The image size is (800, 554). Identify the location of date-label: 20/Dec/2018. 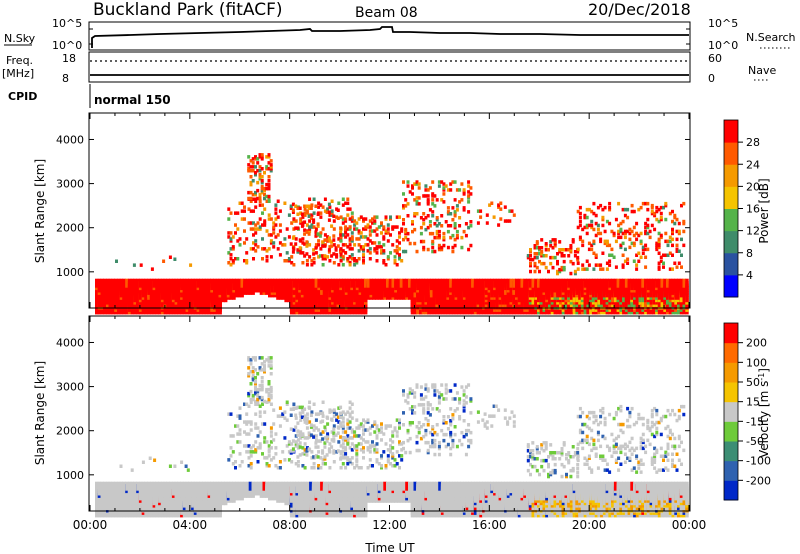
(639, 9).